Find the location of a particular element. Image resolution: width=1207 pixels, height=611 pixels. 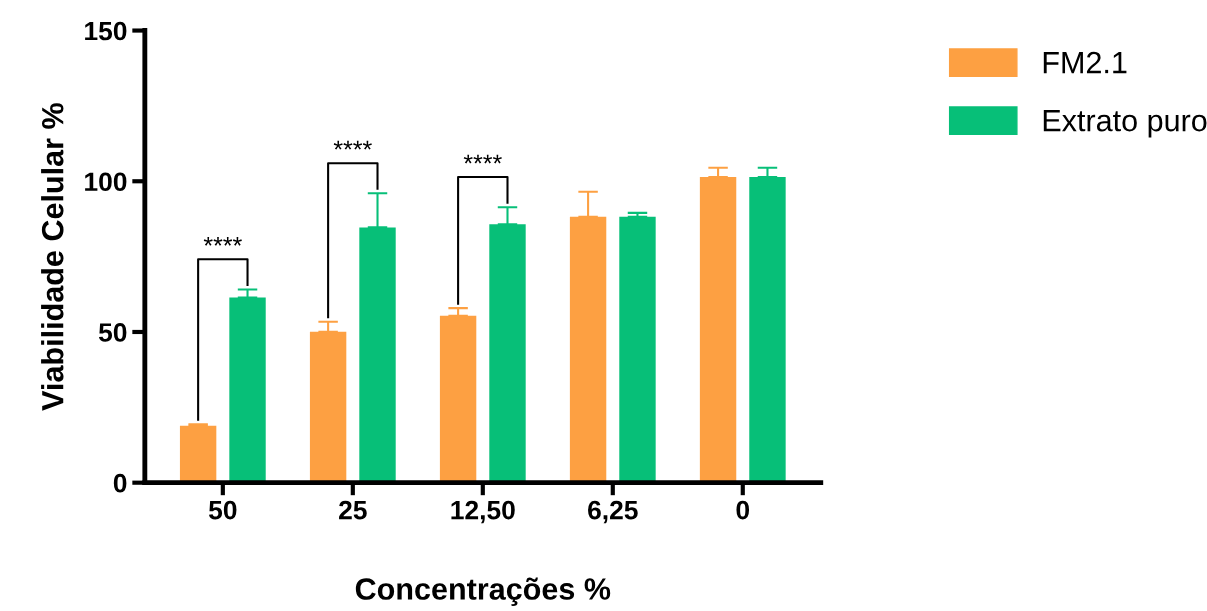

x-tick-label: 12,50 is located at coordinates (483, 512).